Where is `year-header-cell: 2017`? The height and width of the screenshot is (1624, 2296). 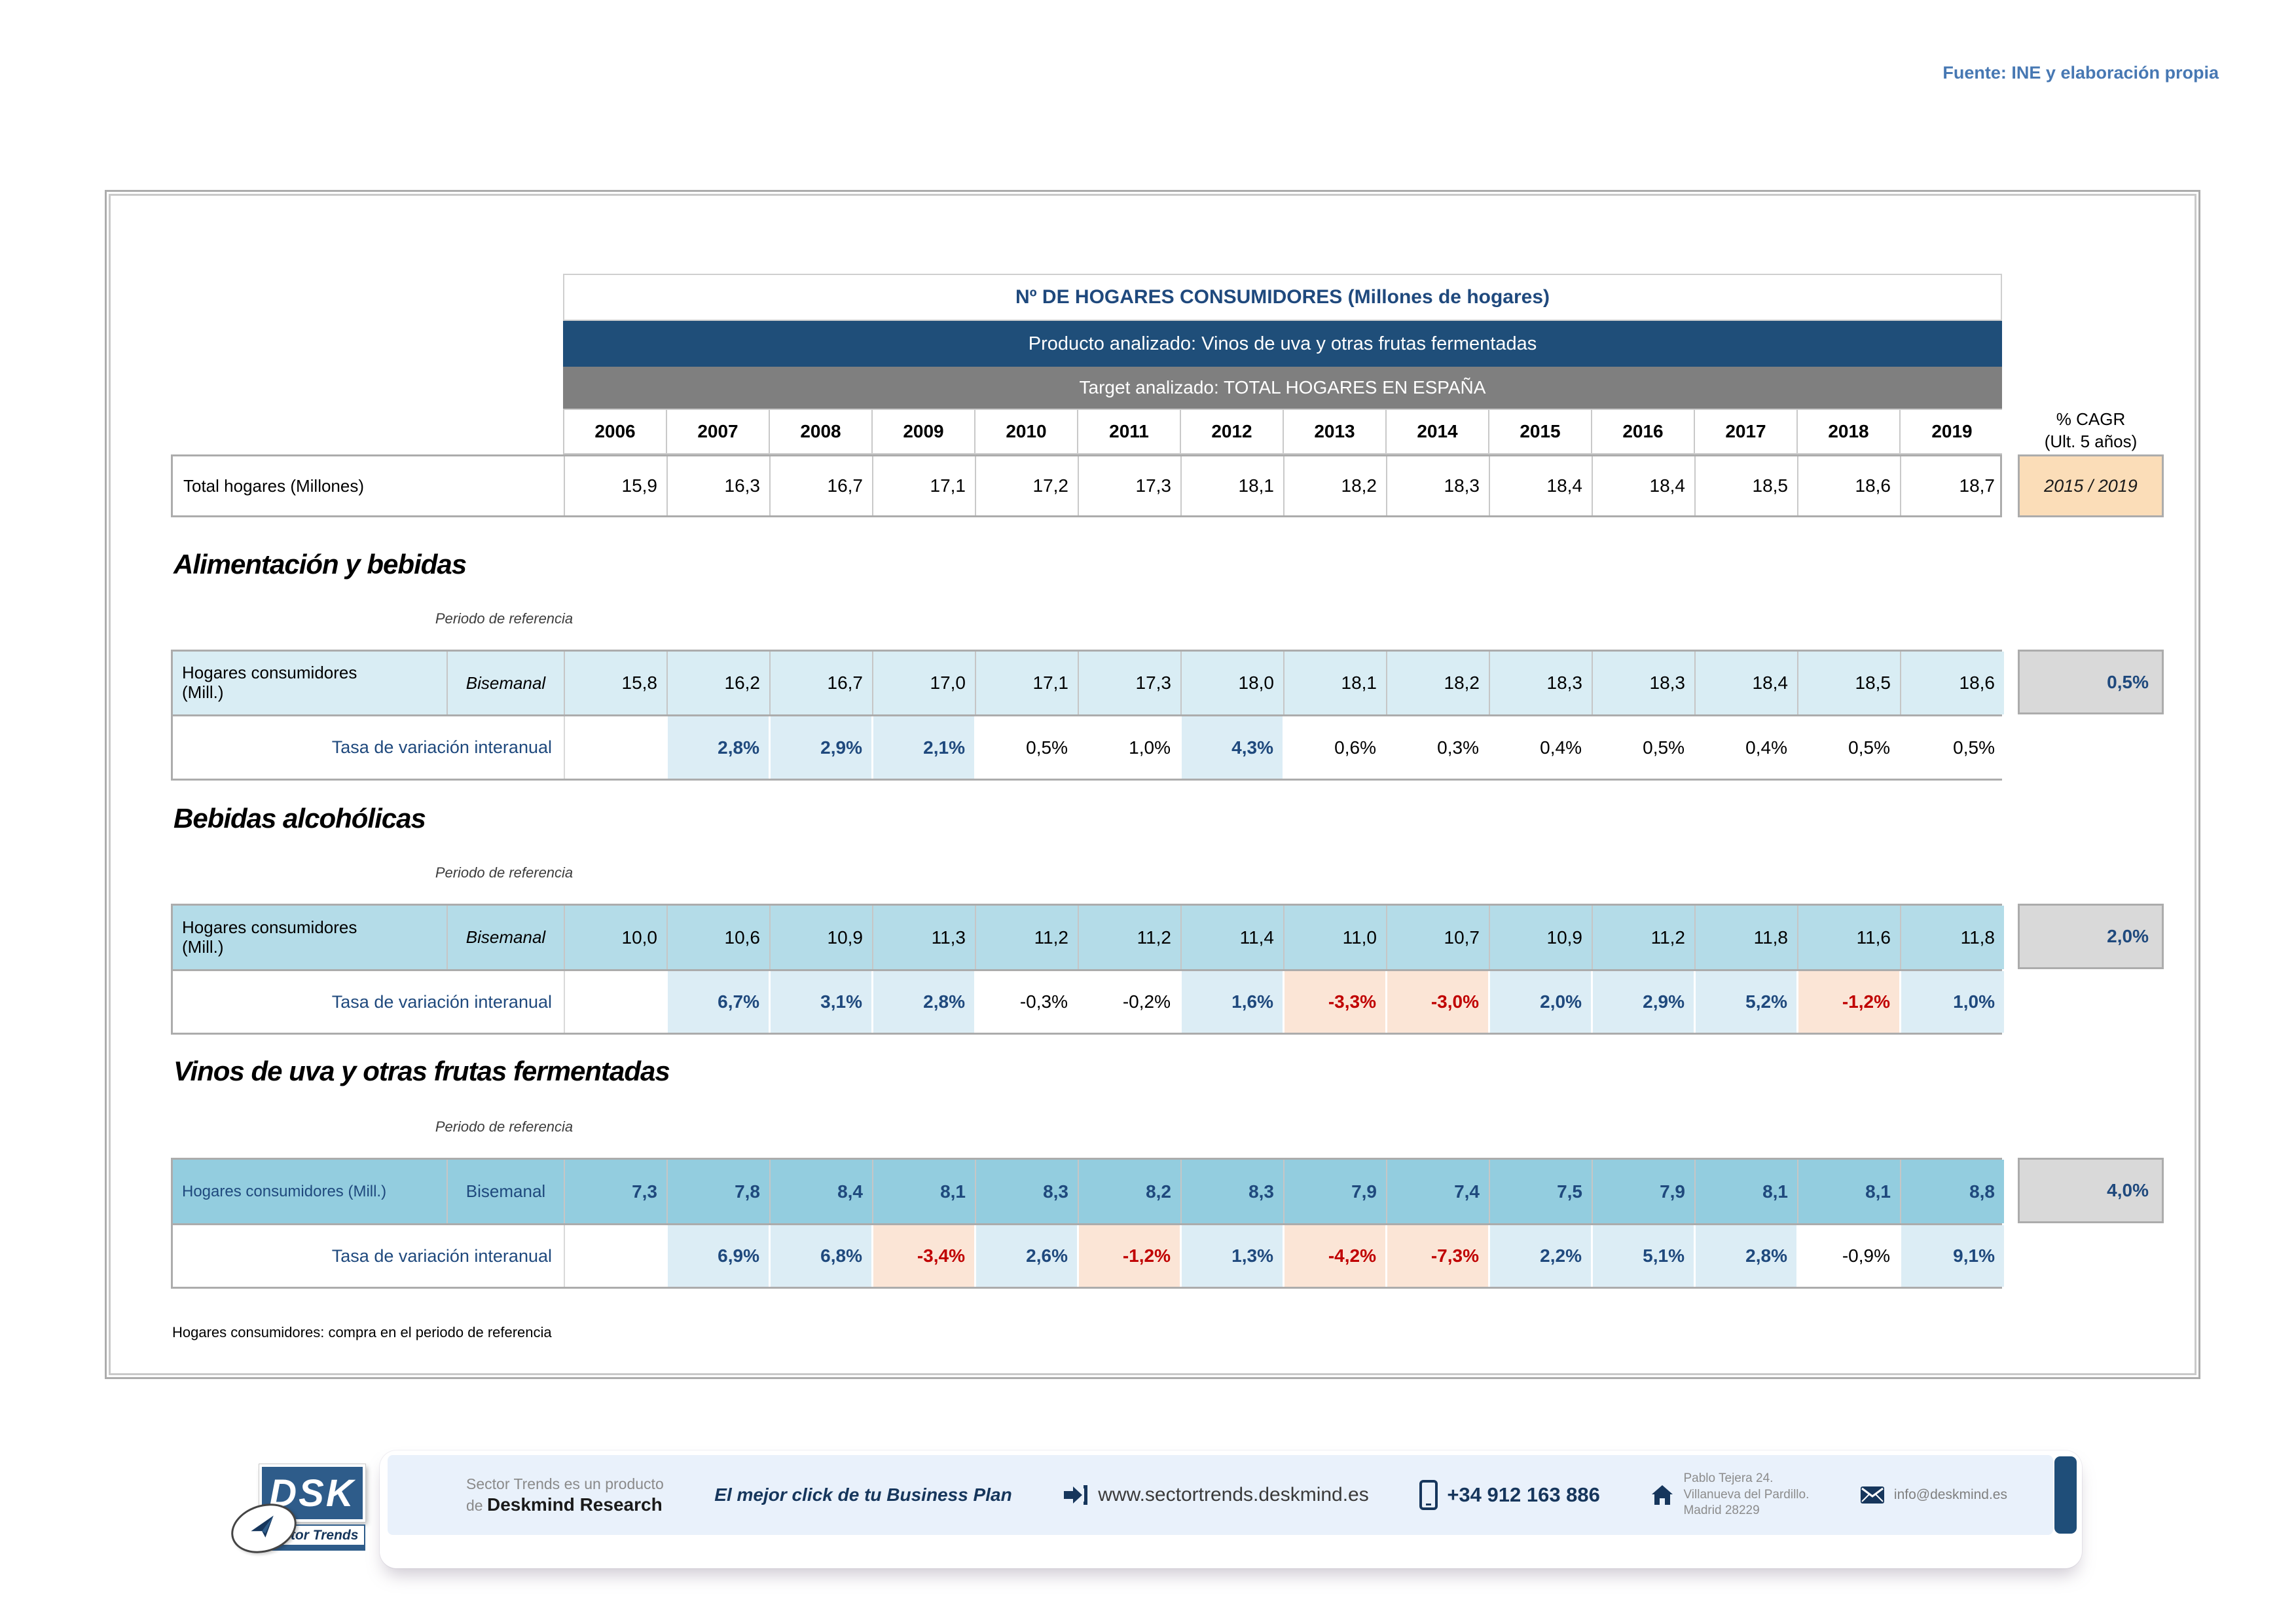
year-header-cell: 2017 is located at coordinates (1746, 431).